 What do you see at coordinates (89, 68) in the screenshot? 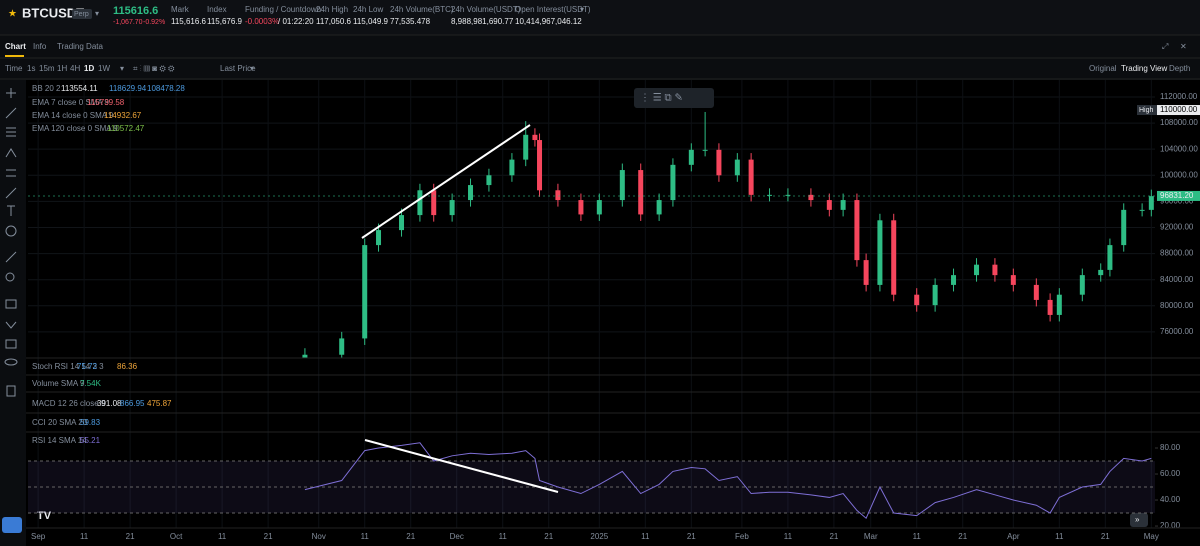
I see `interval: 1D` at bounding box center [89, 68].